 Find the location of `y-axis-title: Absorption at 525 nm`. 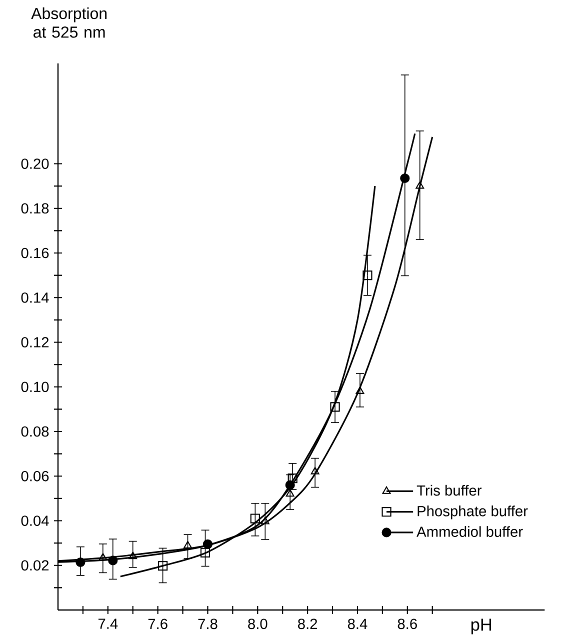

y-axis-title: Absorption at 525 nm is located at coordinates (69, 22).